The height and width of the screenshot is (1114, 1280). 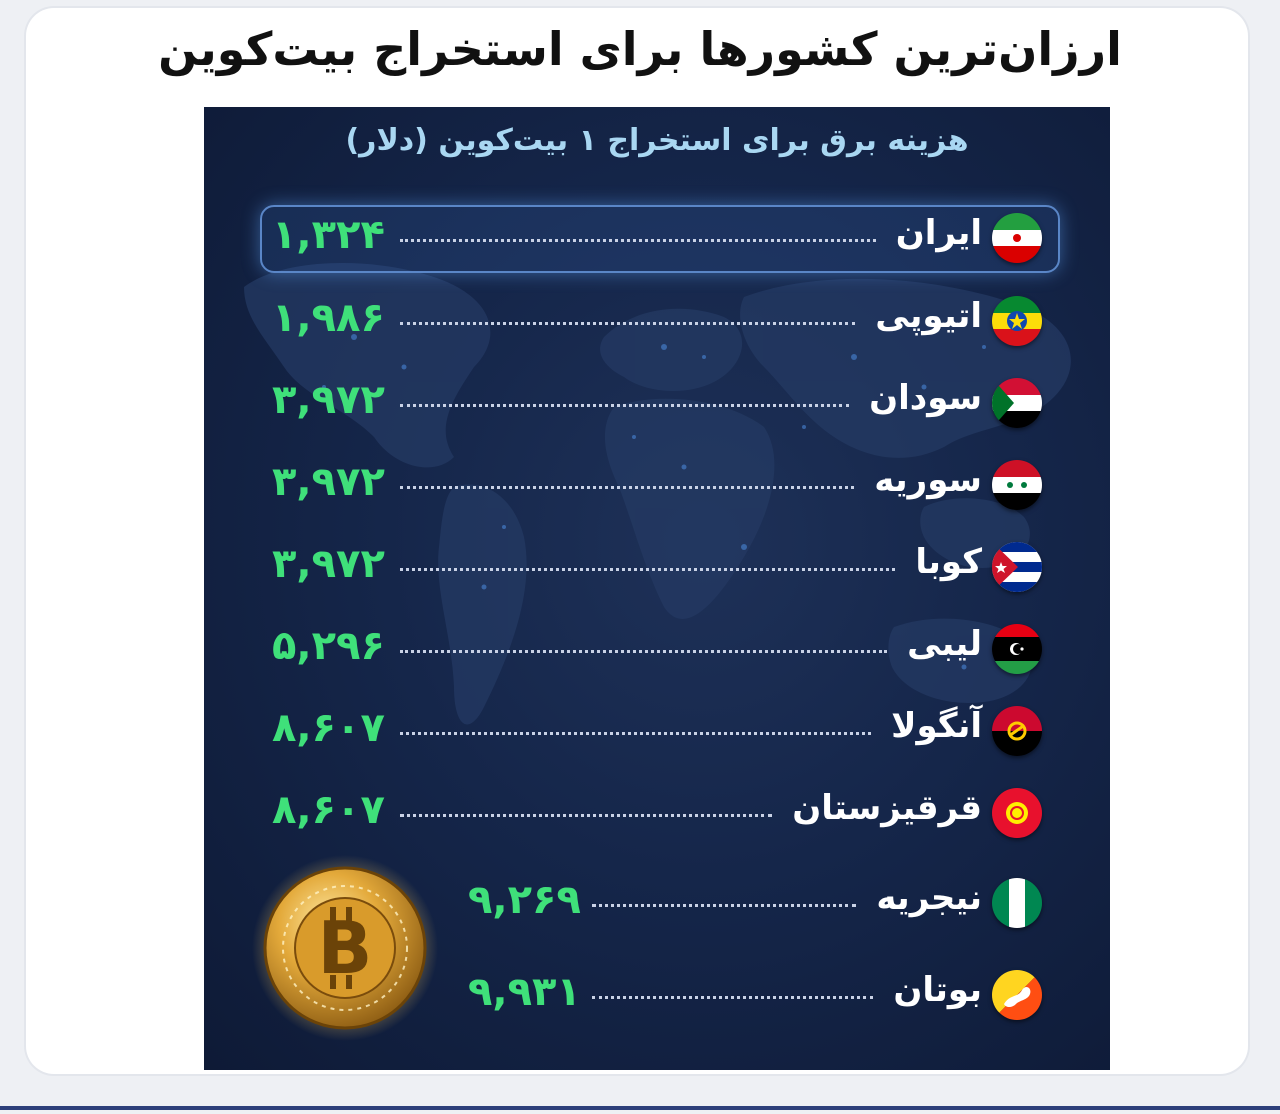 I want to click on svg-text: B, so click(x=345, y=948).